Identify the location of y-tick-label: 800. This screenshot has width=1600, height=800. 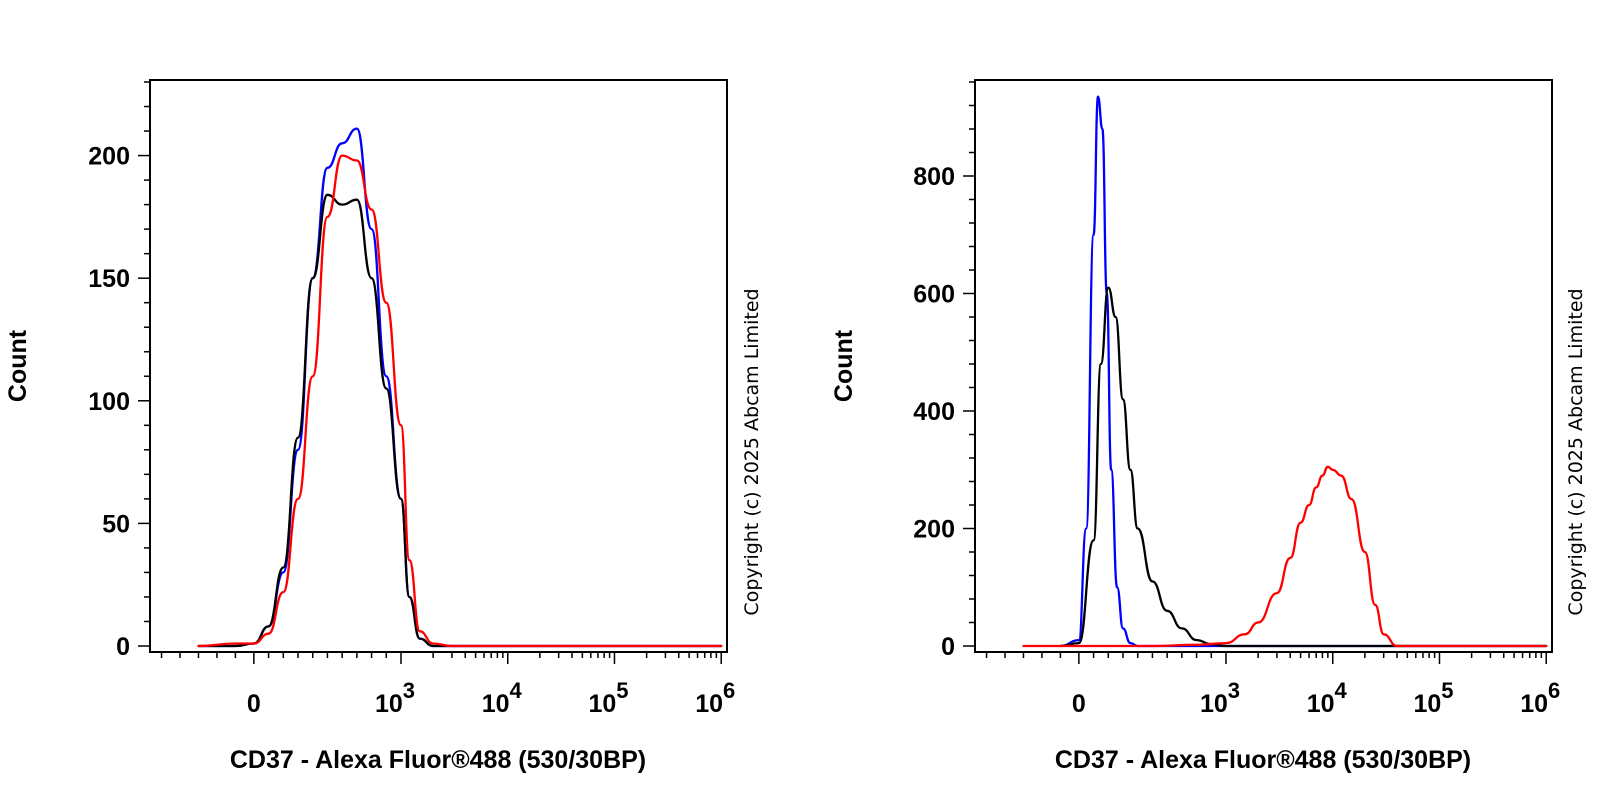
(934, 177).